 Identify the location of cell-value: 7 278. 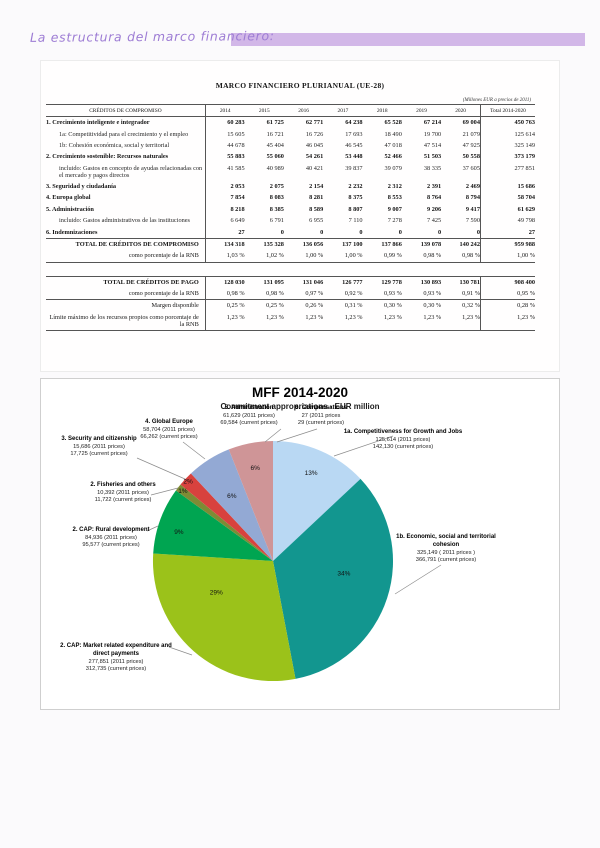
(394, 221).